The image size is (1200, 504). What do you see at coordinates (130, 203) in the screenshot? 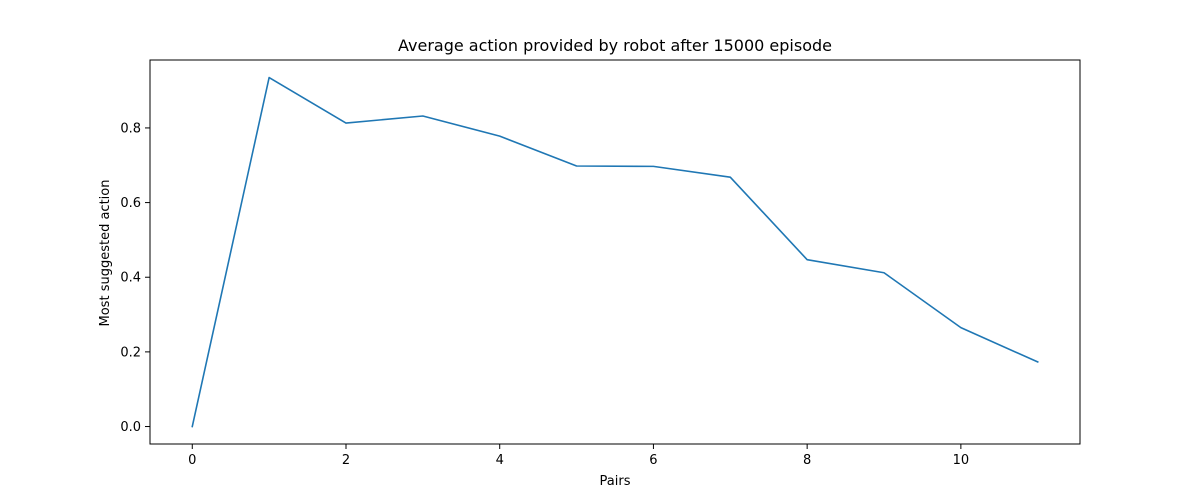
I see `y-tick-label: 0.6` at bounding box center [130, 203].